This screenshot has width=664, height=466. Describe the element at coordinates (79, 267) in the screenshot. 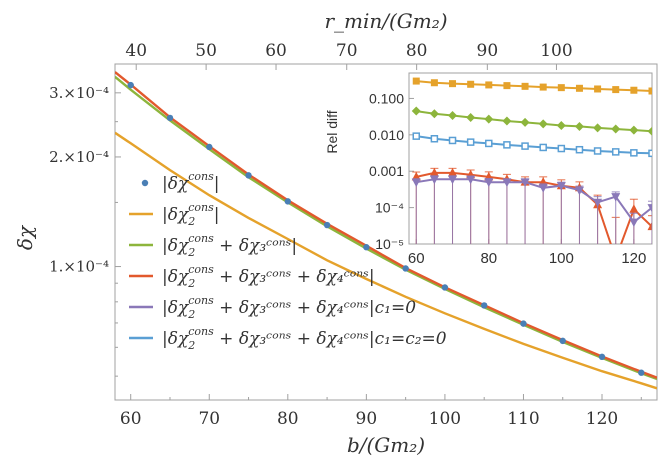

I see `y-tick-label: 1.×10⁻⁴` at that location.